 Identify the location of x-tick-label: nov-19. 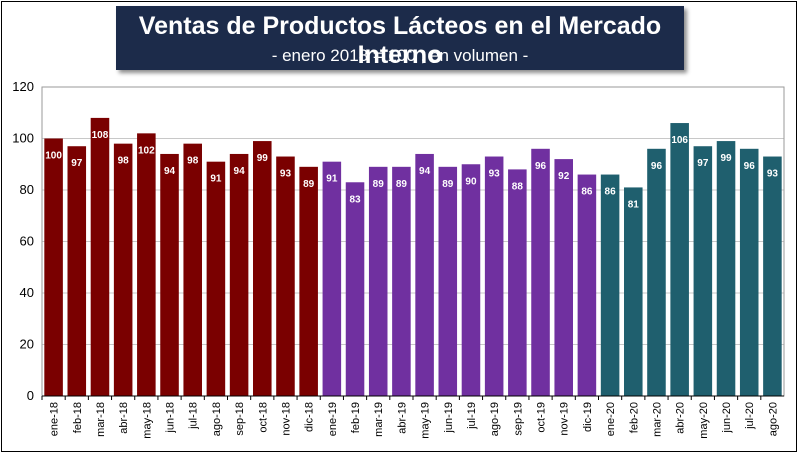
(565, 419).